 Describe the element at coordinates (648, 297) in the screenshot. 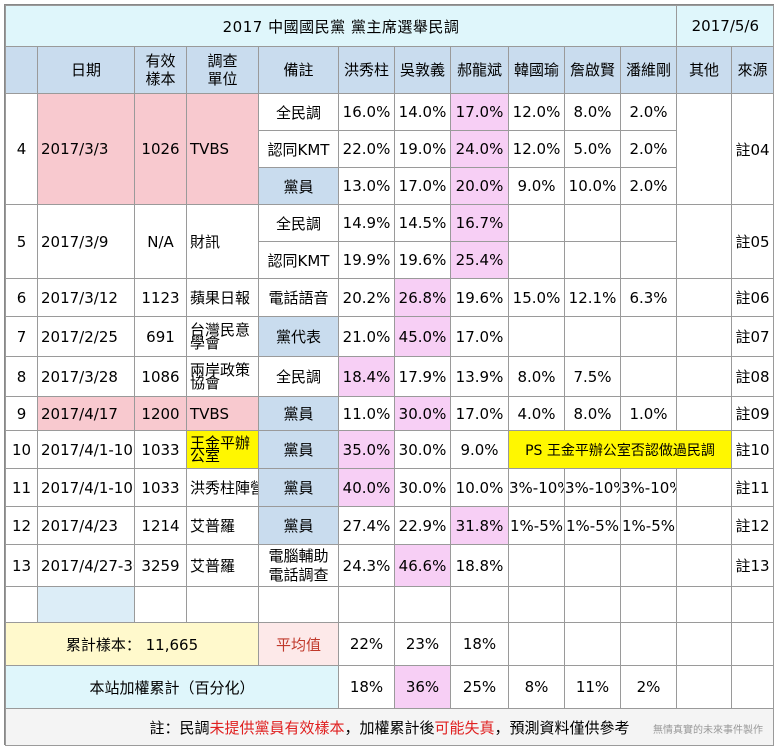

I see `cell-value: 6.3%` at that location.